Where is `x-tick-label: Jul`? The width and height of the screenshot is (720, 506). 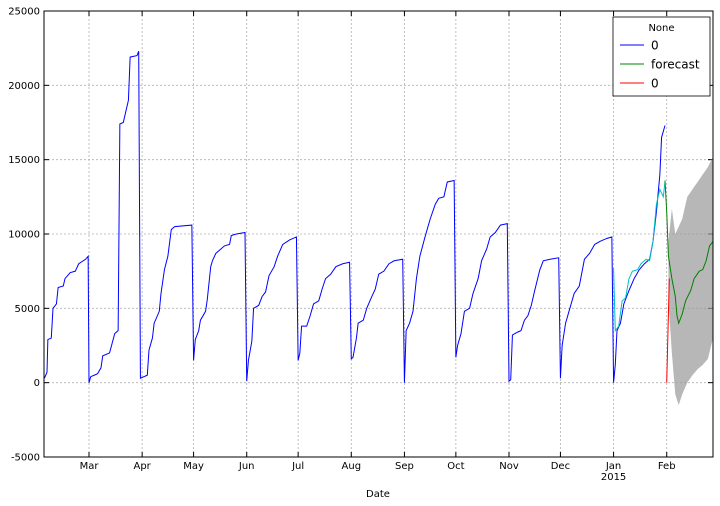
x-tick-label: Jul is located at coordinates (297, 466).